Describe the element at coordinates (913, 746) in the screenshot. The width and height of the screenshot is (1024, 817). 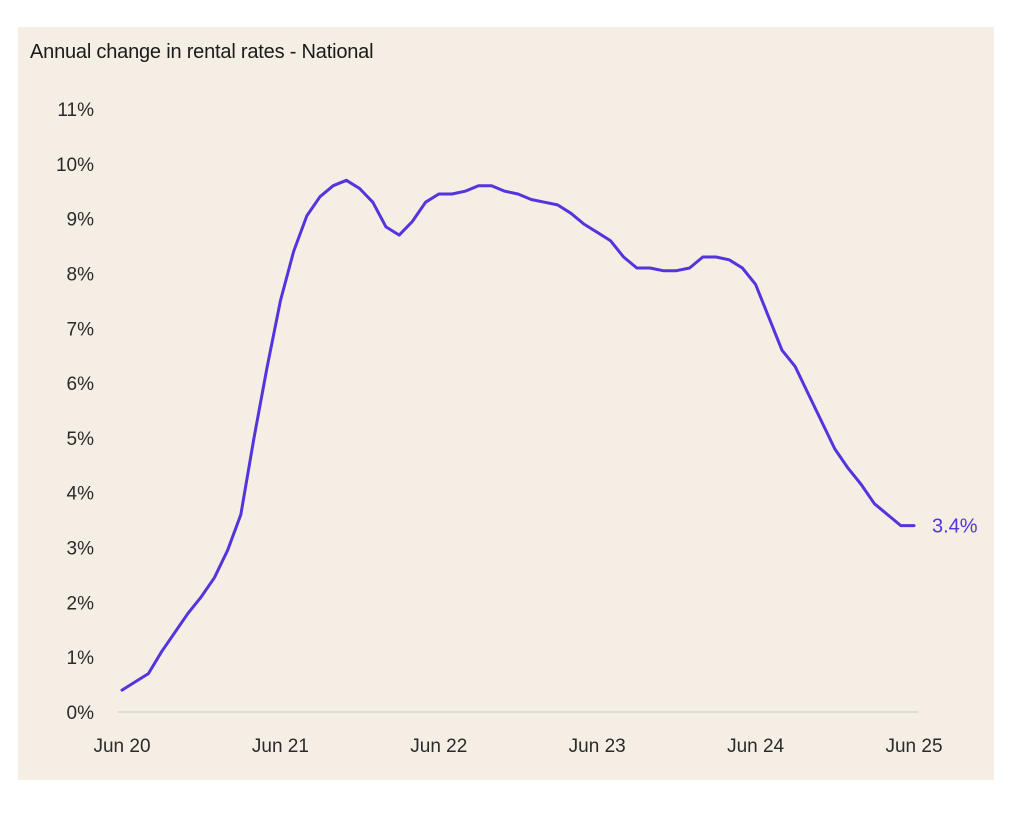
I see `x-tick-label: Jun 25` at that location.